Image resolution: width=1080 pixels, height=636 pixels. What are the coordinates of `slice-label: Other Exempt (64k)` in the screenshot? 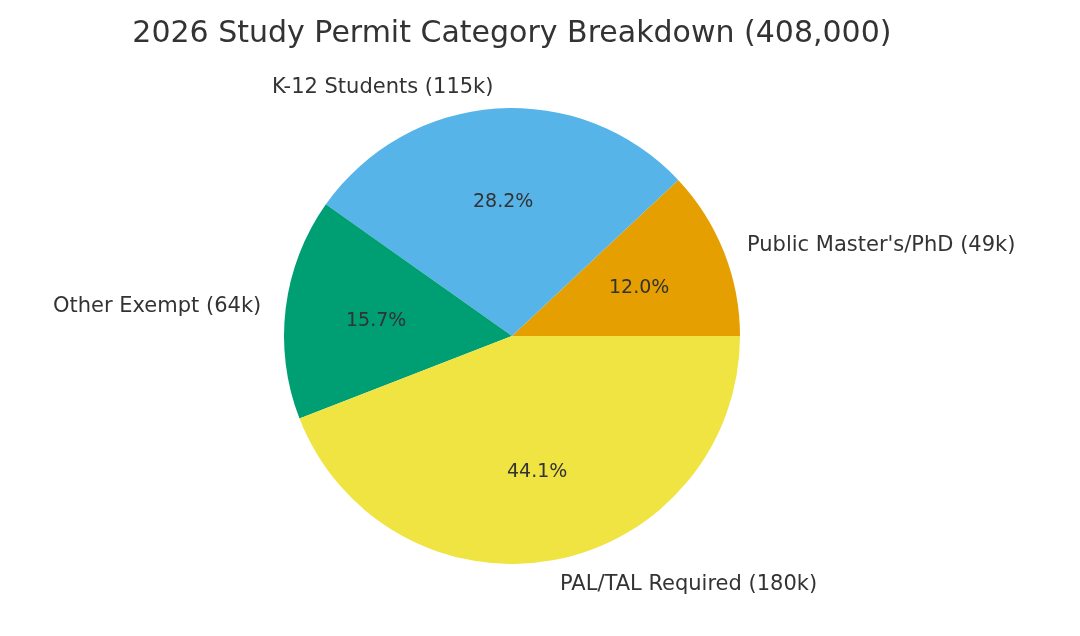 It's located at (157, 305).